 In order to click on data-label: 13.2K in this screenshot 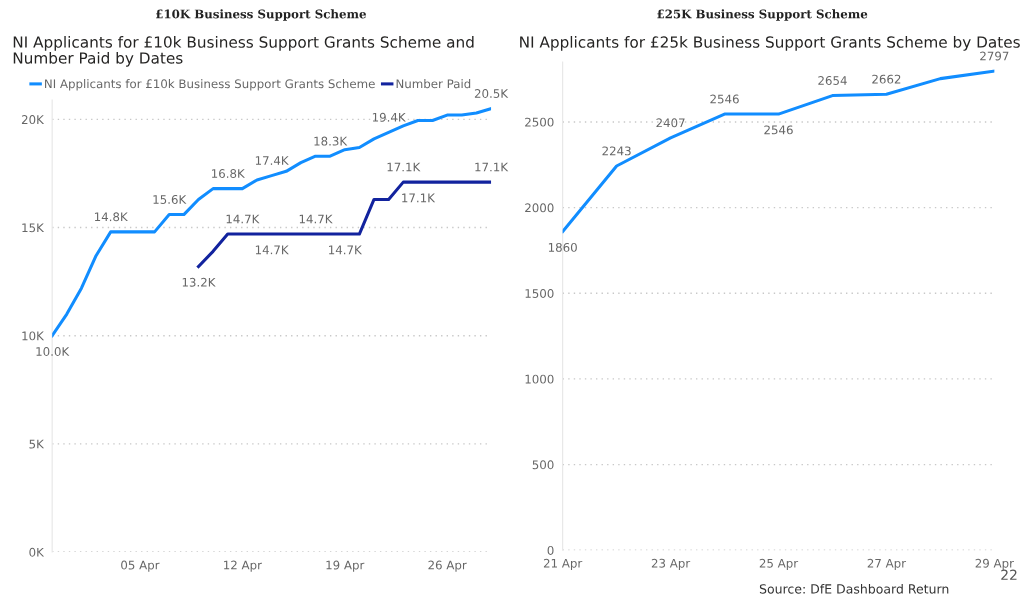, I will do `click(199, 282)`.